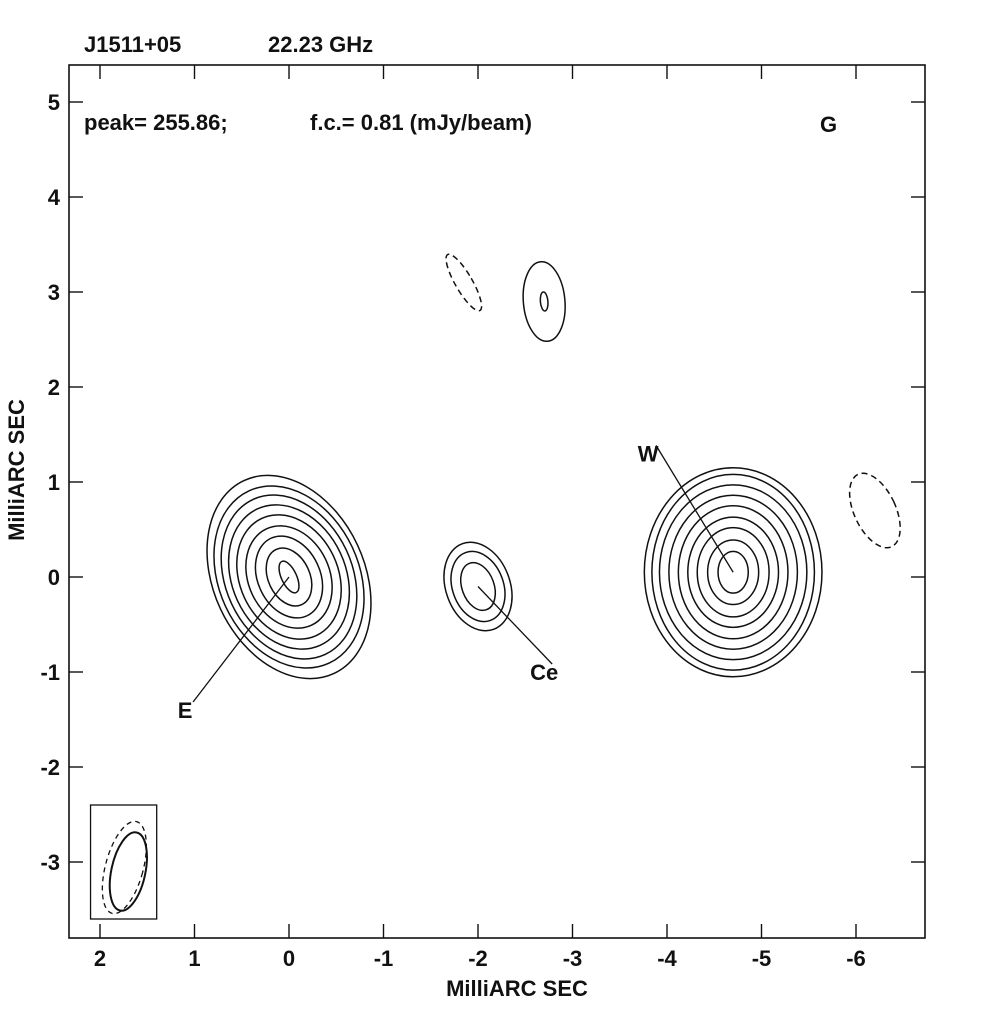 This screenshot has height=1024, width=982. What do you see at coordinates (762, 958) in the screenshot?
I see `x-tick-label: -5` at bounding box center [762, 958].